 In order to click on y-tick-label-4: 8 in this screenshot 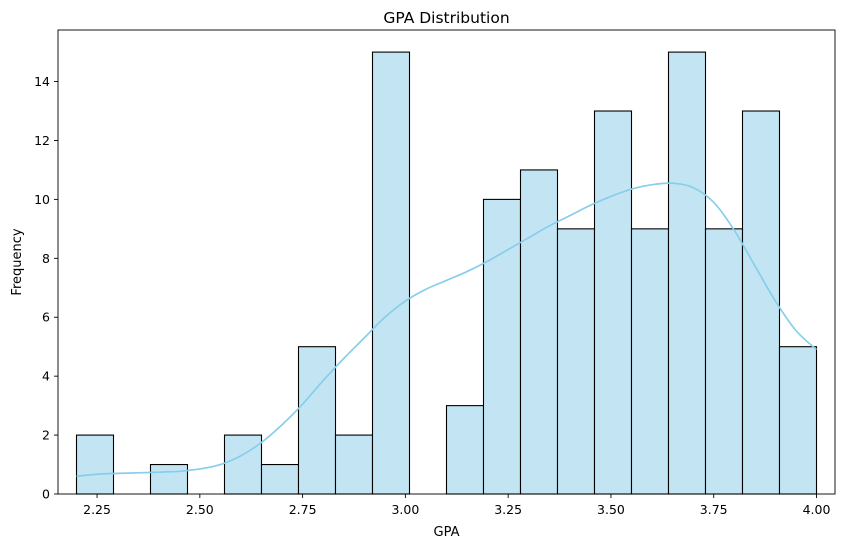, I will do `click(46, 258)`.